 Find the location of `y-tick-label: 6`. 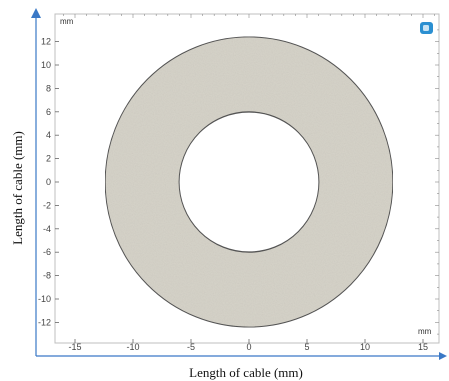

y-tick-label: 6 is located at coordinates (48, 112).